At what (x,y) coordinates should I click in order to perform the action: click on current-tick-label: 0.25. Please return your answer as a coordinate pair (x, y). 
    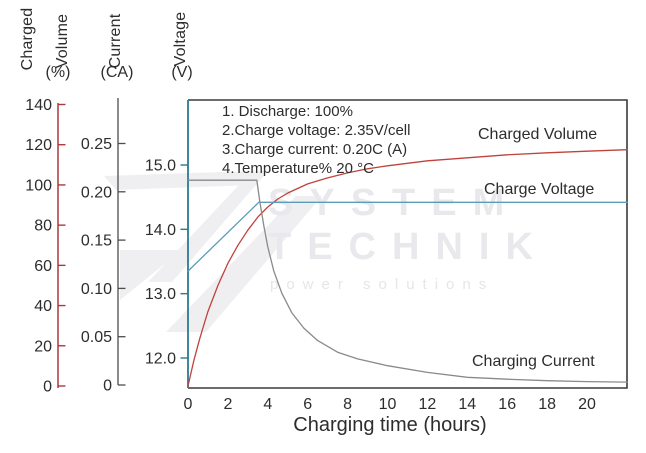
    Looking at the image, I should click on (96, 144).